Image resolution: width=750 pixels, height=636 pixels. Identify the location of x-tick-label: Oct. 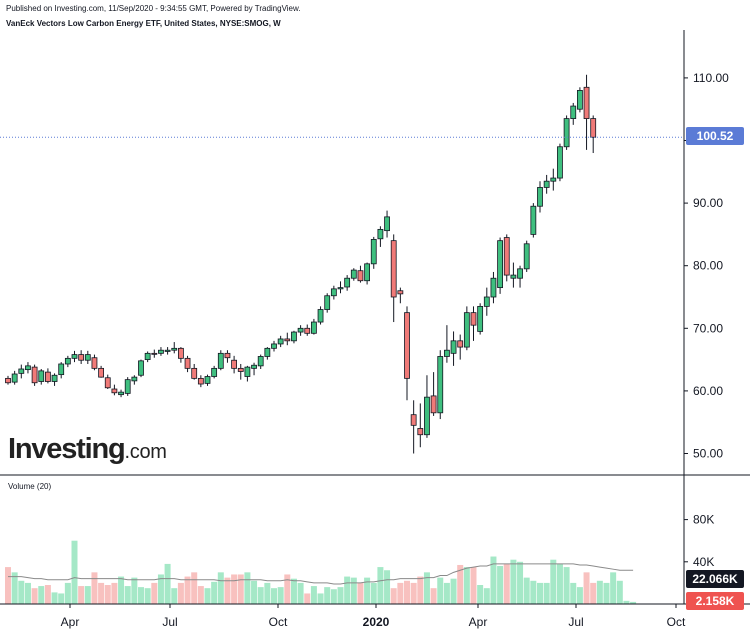
(278, 622).